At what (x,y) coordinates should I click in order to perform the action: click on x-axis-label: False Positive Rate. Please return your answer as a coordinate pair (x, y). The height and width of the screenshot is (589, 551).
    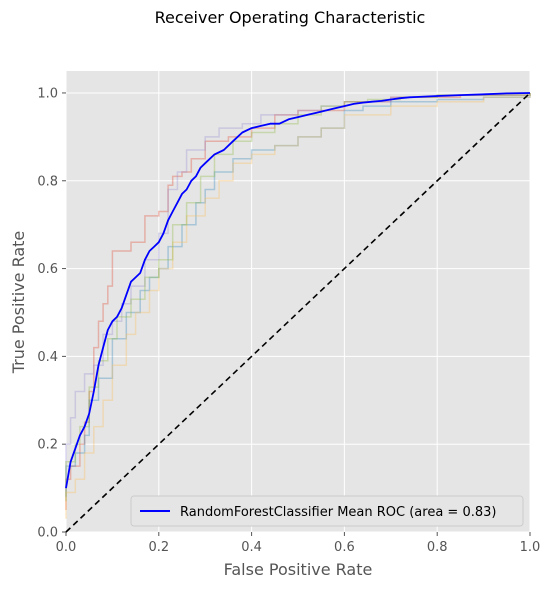
    Looking at the image, I should click on (298, 569).